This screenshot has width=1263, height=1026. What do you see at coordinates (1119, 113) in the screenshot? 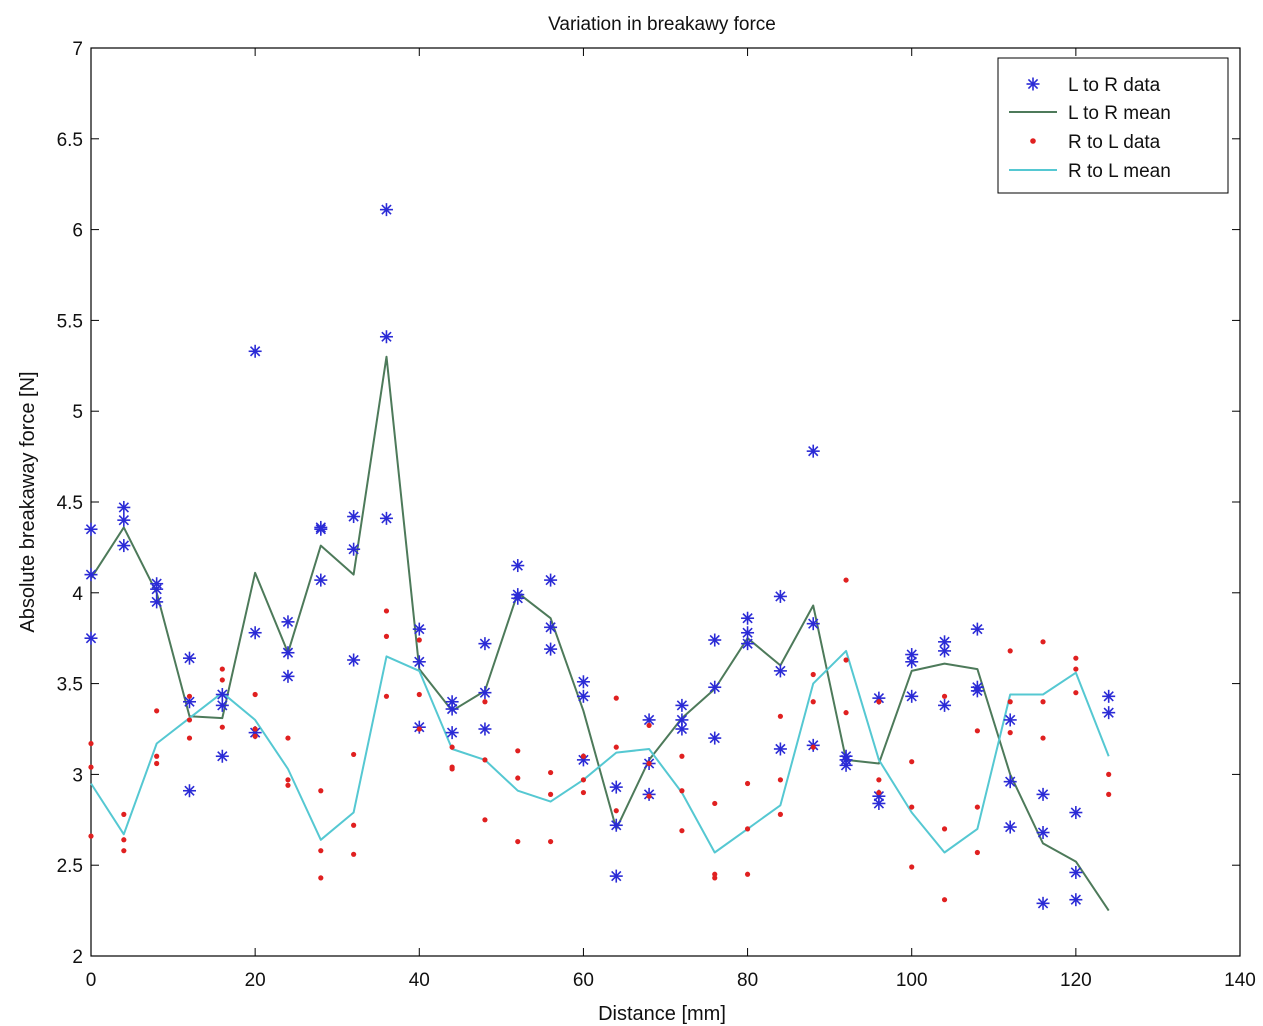
I see `legend-label: L to R mean` at bounding box center [1119, 113].